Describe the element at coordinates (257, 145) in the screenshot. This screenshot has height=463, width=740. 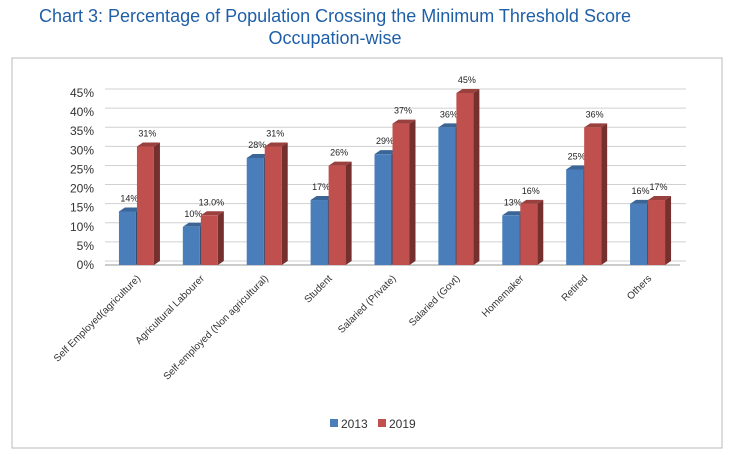
I see `value-label: 28%` at that location.